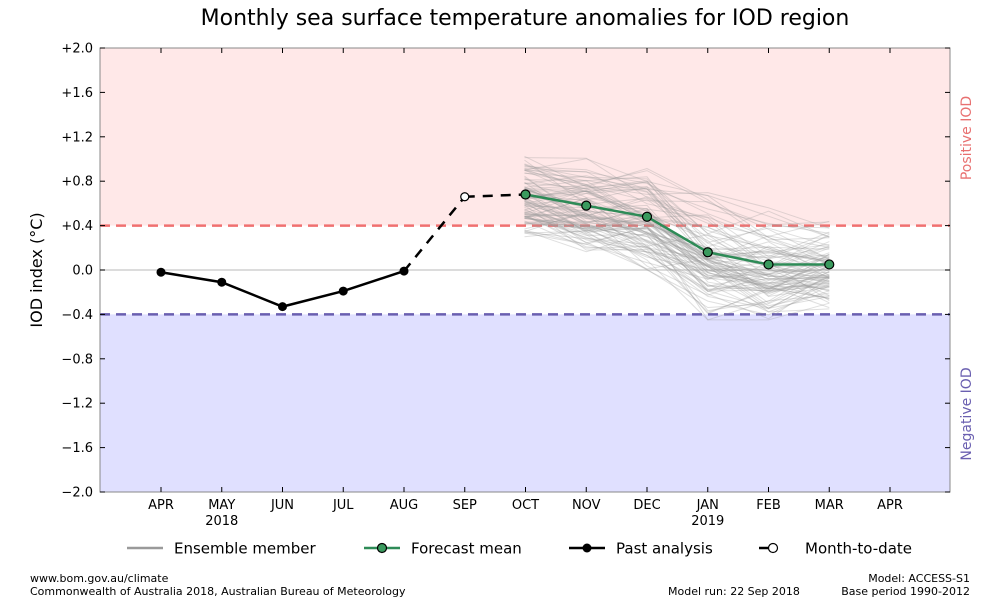 The height and width of the screenshot is (600, 1000). I want to click on footer-right: Model: ACCESS-S1 Base period 1990-2012, so click(905, 585).